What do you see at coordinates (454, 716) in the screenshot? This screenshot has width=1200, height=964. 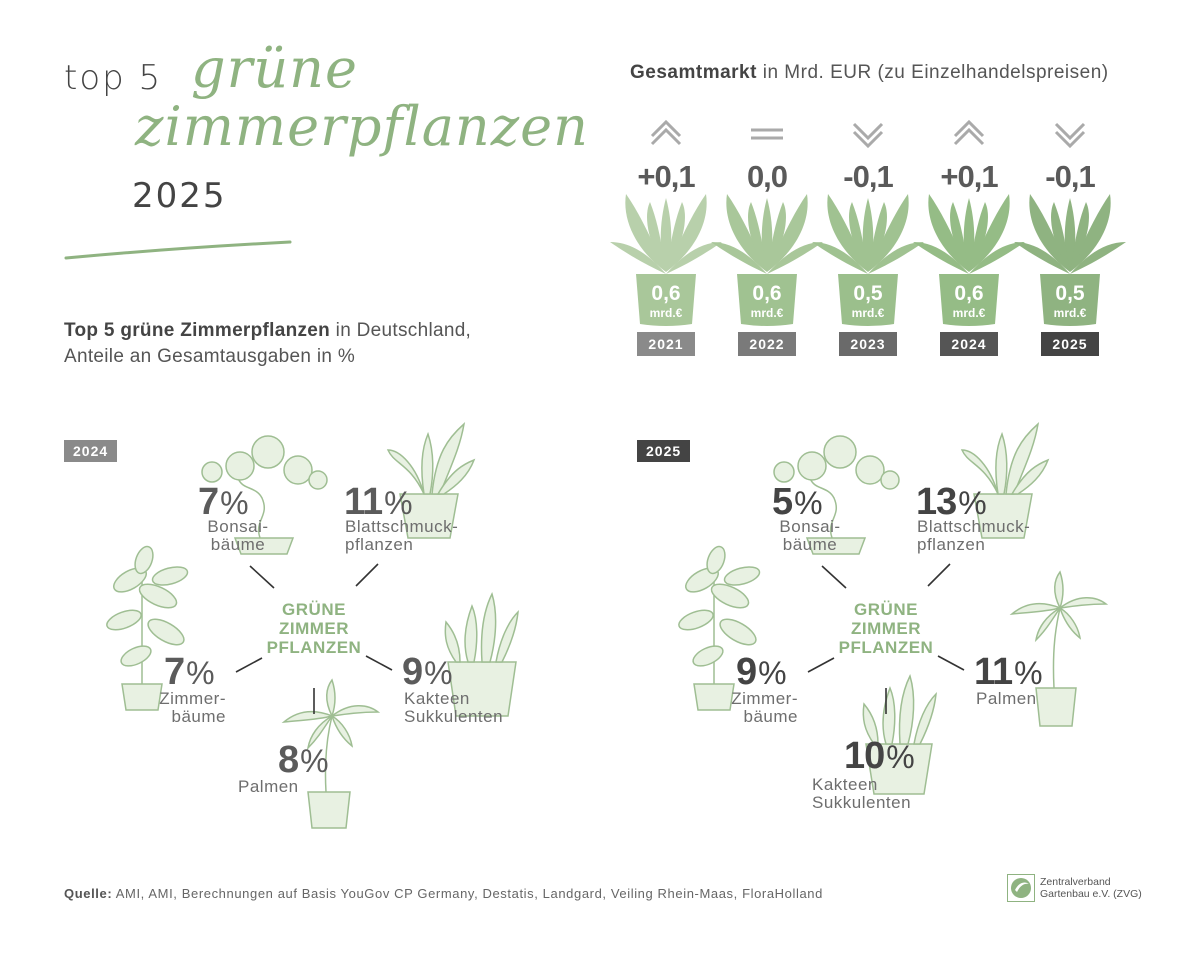 I see `cat-label-line: Sukkulenten` at bounding box center [454, 716].